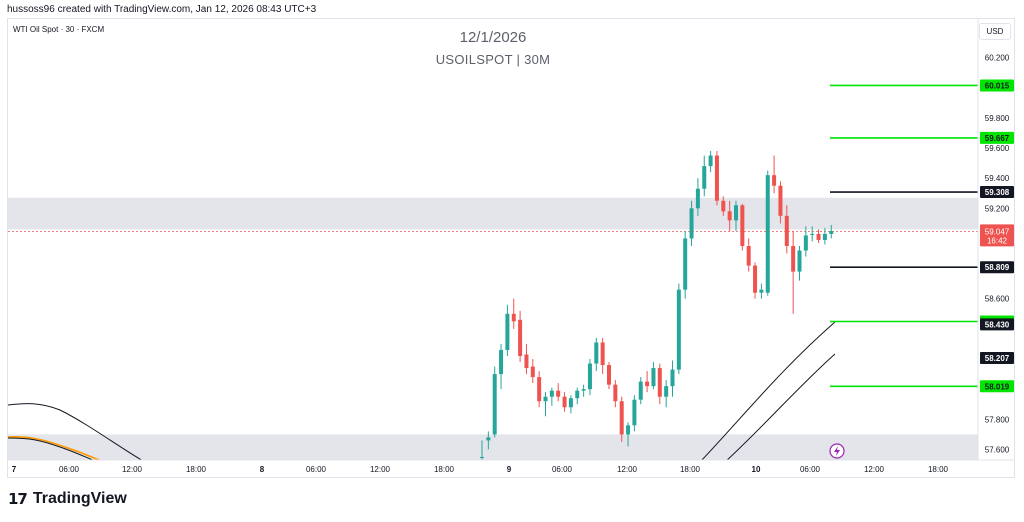  Describe the element at coordinates (995, 31) in the screenshot. I see `currency-button: USD` at that location.